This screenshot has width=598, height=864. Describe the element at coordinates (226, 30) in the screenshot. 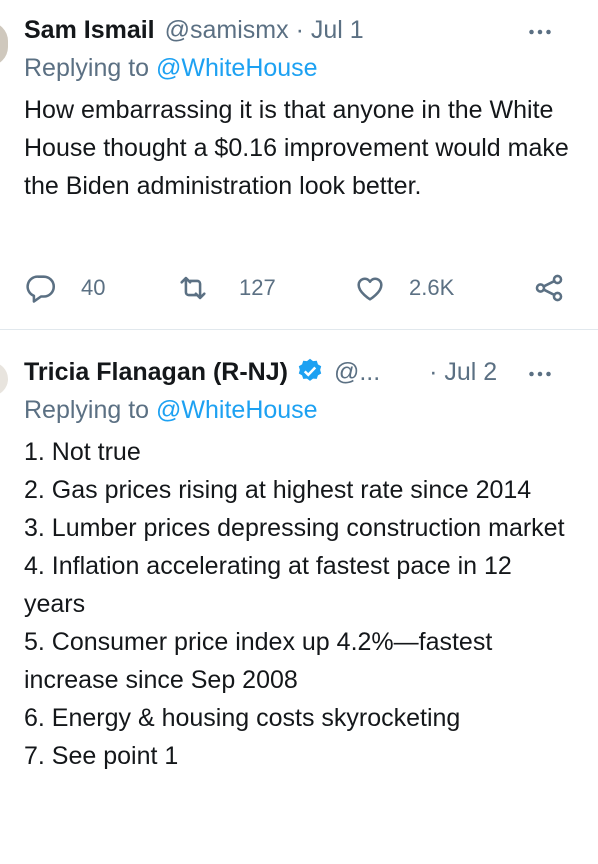

I see `handle: @samismx` at that location.